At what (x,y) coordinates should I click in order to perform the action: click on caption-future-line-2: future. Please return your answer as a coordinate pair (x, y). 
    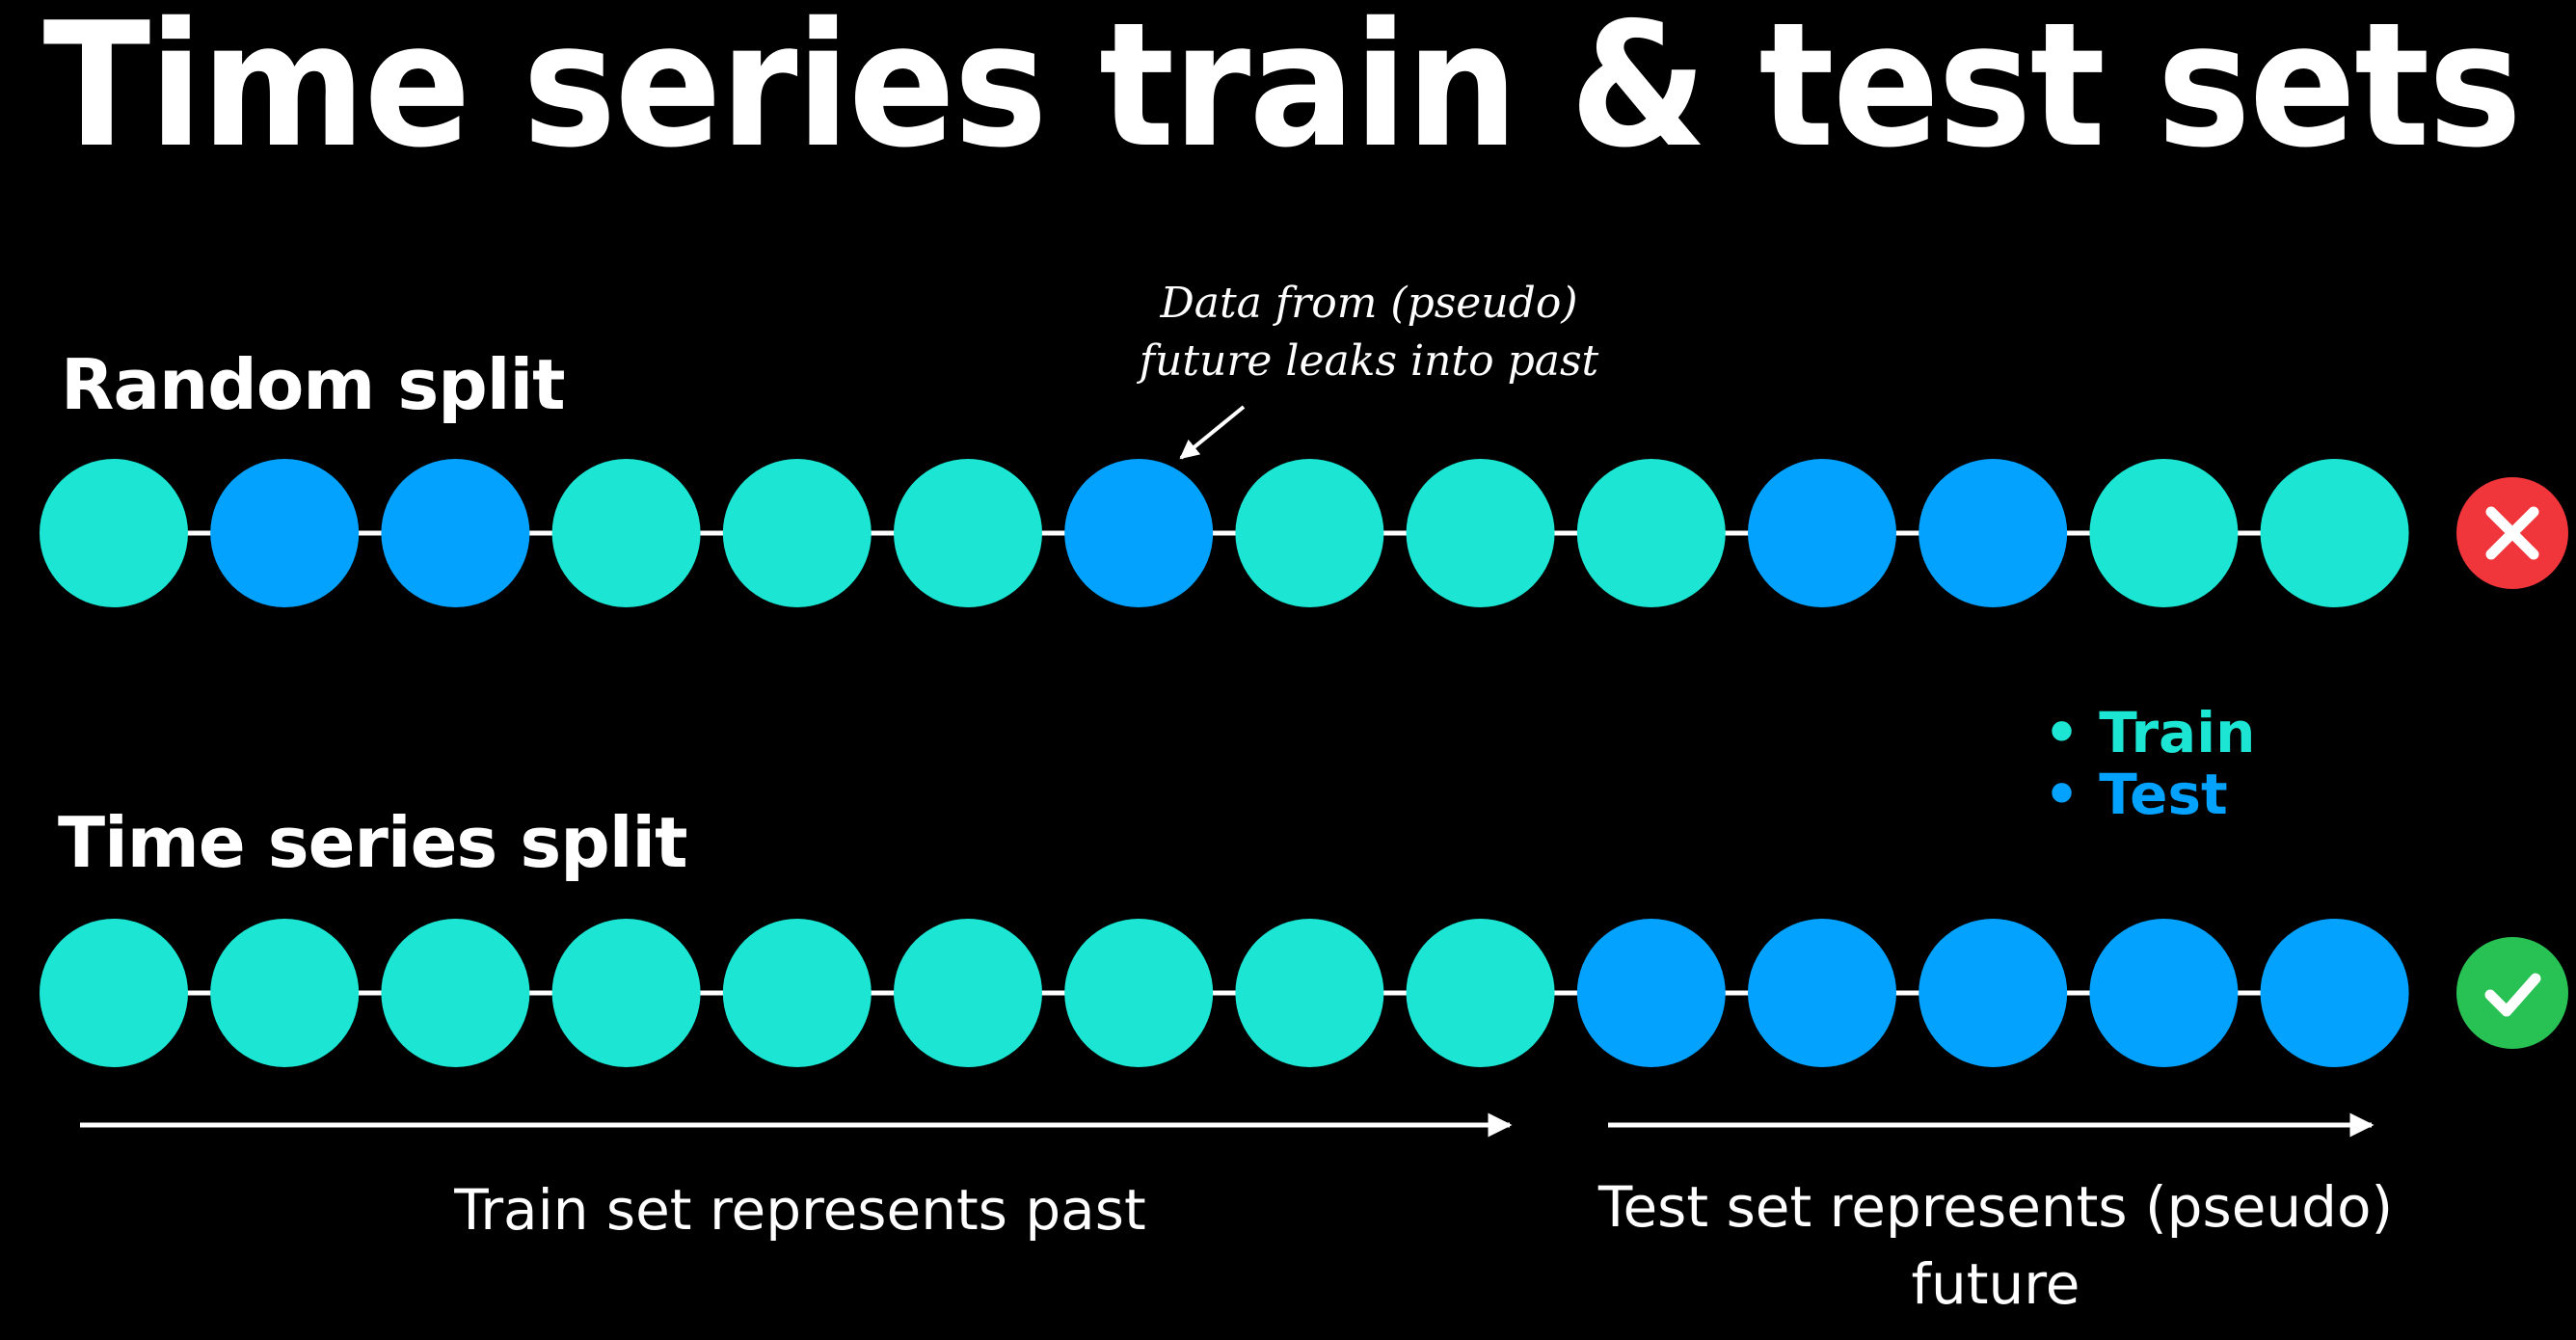
    Looking at the image, I should click on (1996, 1284).